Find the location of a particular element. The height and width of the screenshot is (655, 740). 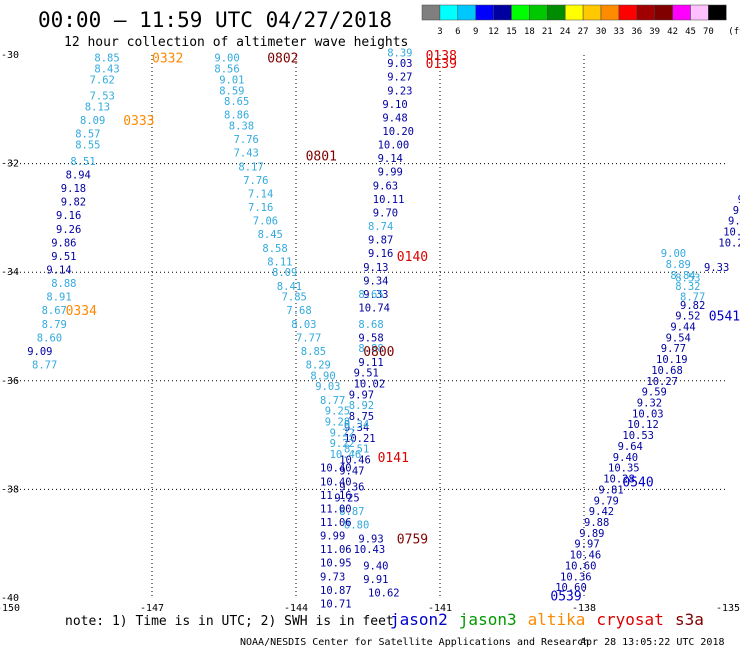

swh-value: 7.85 is located at coordinates (294, 298).